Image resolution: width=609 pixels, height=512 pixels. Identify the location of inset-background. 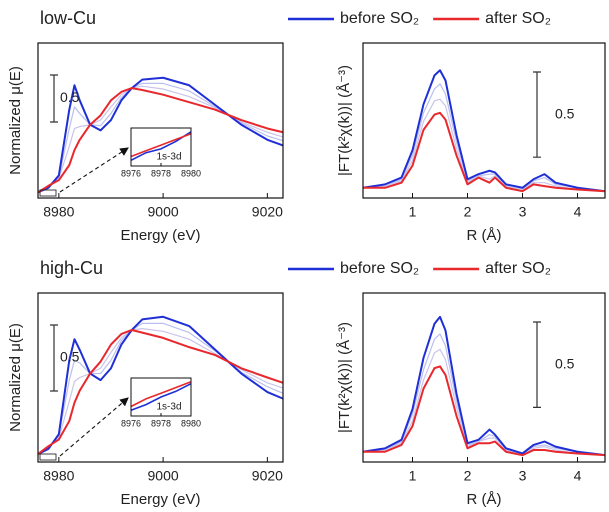
(161, 147).